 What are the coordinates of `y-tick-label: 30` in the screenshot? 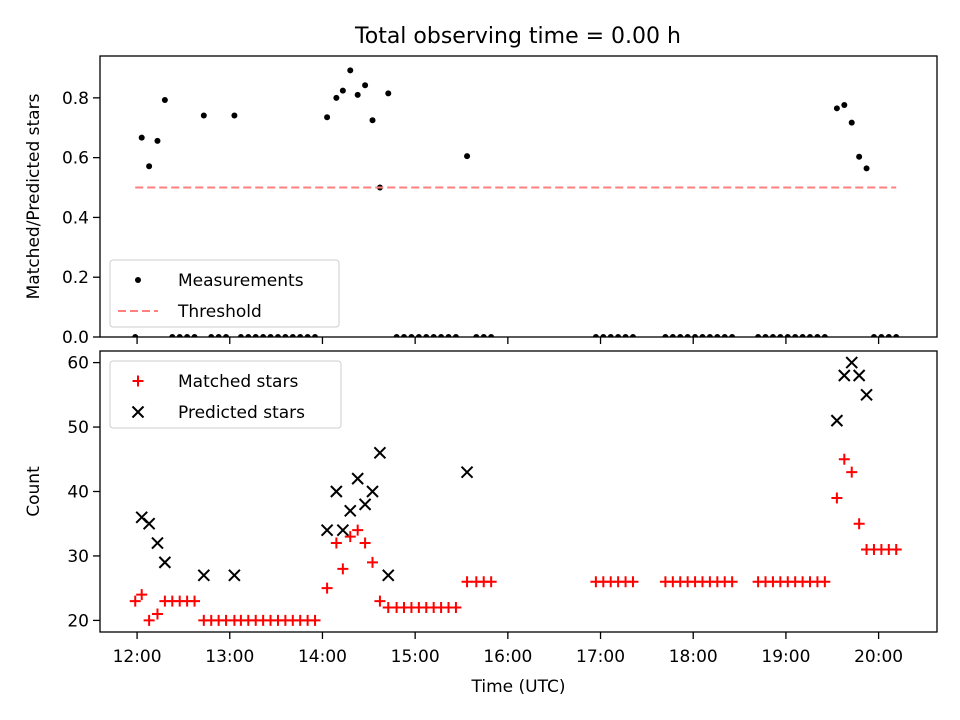 It's located at (78, 557).